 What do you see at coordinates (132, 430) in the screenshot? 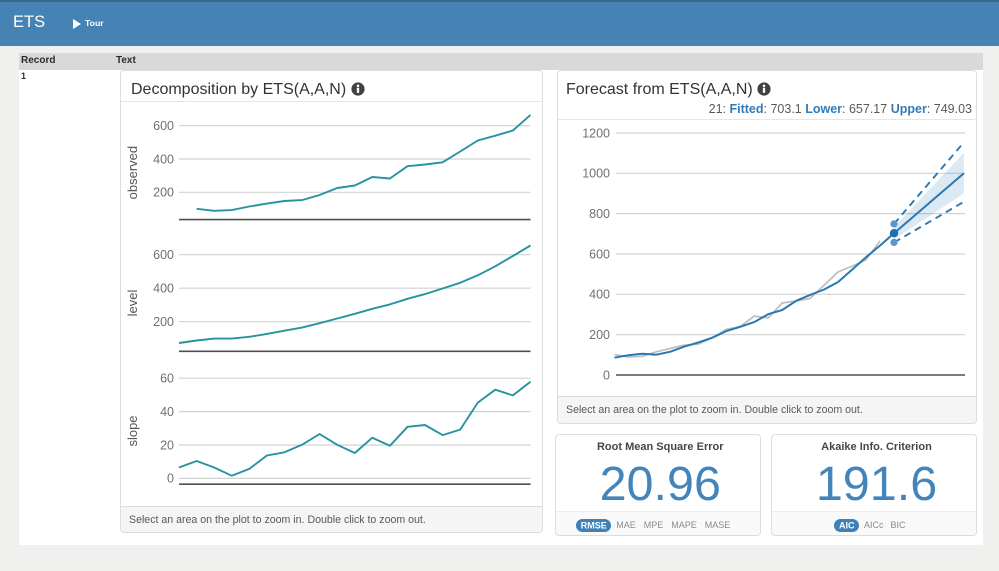
I see `svg-text: slope` at bounding box center [132, 430].